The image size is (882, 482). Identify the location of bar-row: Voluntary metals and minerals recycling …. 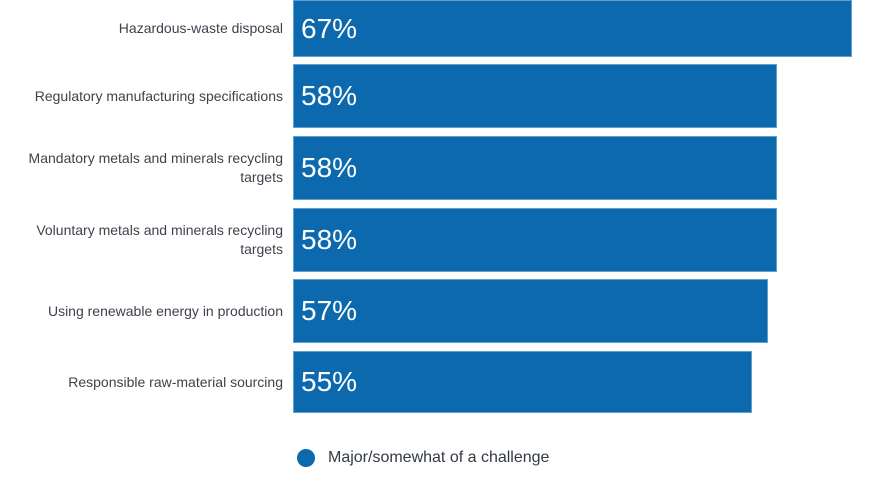
(441, 240).